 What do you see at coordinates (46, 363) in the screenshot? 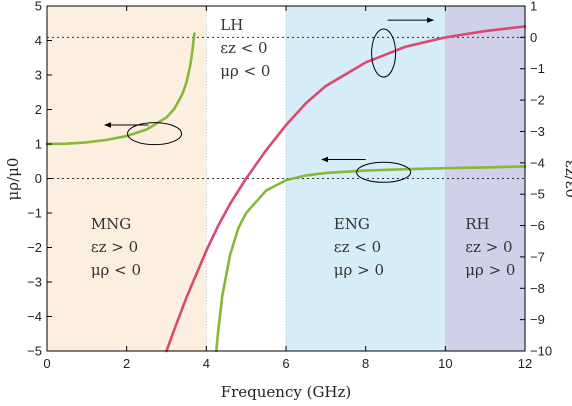
I see `x-tick-label: 0` at bounding box center [46, 363].